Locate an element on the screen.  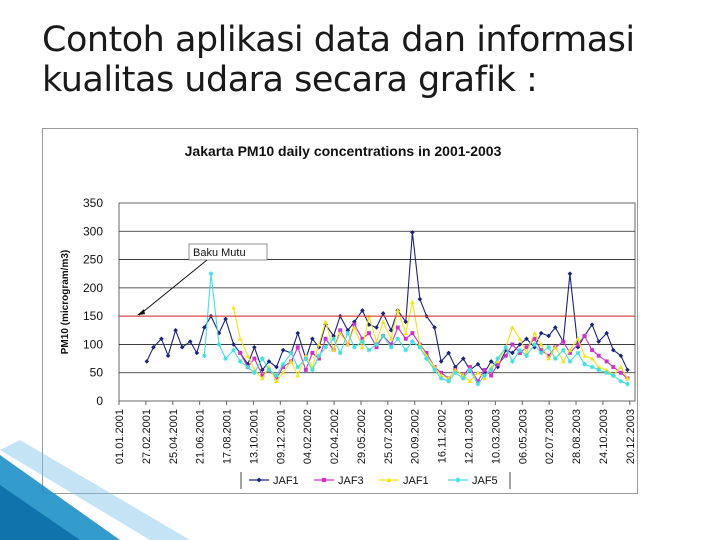
y-tick-label: 150 is located at coordinates (93, 316).